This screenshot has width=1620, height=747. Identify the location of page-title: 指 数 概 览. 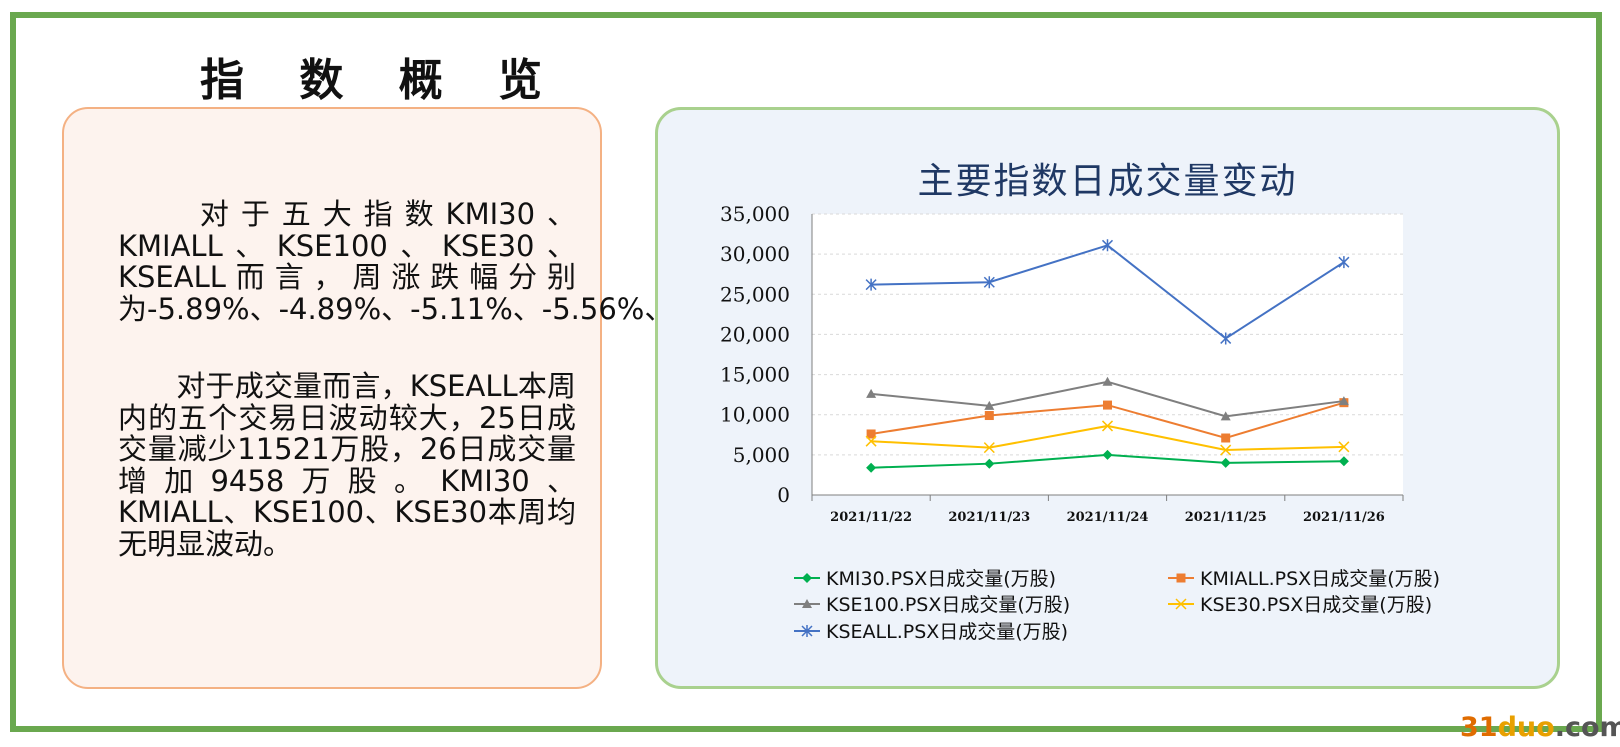
(381, 80).